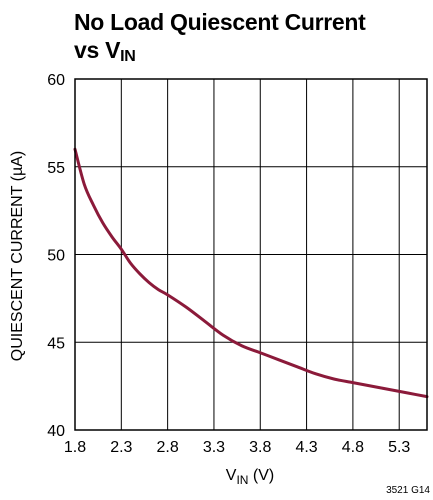 The height and width of the screenshot is (500, 433). Describe the element at coordinates (56, 168) in the screenshot. I see `y-tick-label: 55` at that location.